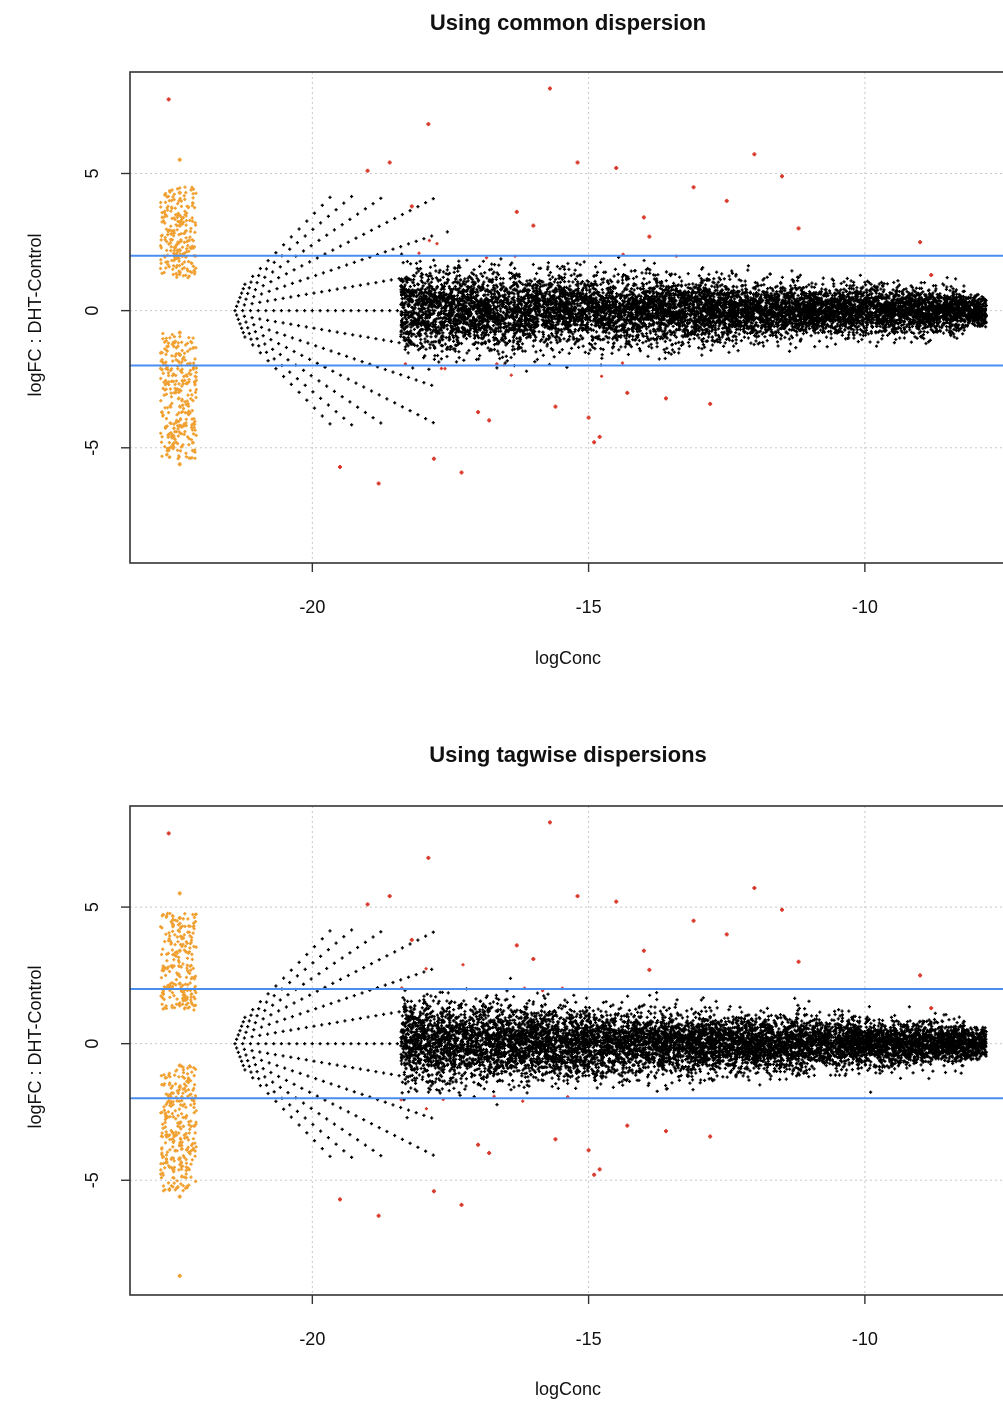 The image size is (1003, 1404). I want to click on chart-title: Using tagwise dispersions, so click(568, 754).